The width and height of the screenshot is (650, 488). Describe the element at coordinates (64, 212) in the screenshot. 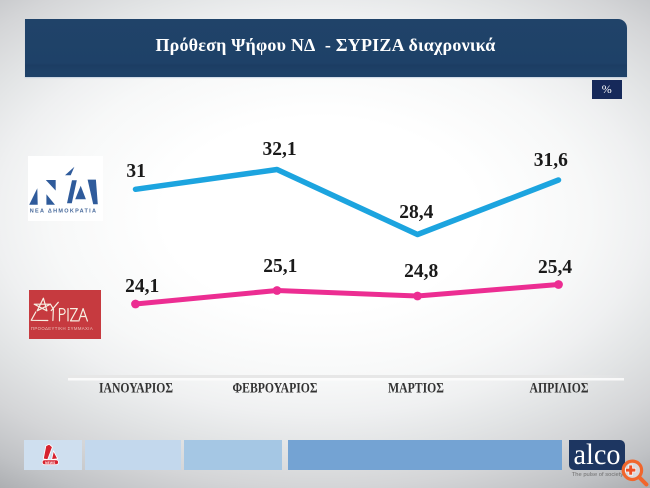

I see `svg-text: ΝΕΑ ΔΗΜΟΚΡΑΤΙΑ` at that location.